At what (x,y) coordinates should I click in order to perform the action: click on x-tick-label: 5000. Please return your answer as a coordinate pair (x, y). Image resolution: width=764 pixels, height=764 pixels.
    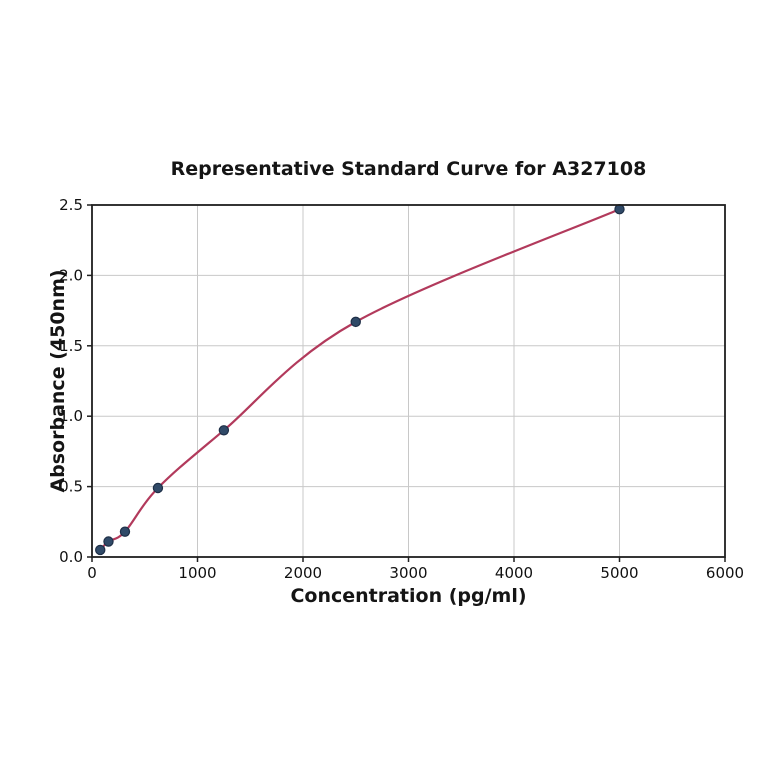
    Looking at the image, I should click on (619, 573).